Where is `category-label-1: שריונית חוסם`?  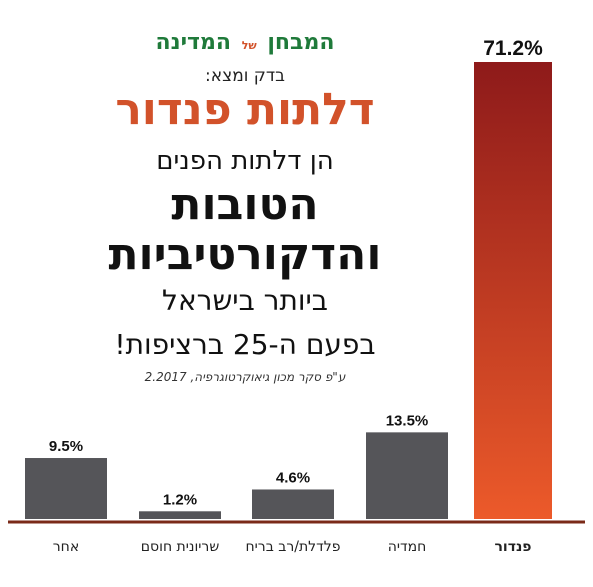 category-label-1: שריונית חוסם is located at coordinates (180, 547).